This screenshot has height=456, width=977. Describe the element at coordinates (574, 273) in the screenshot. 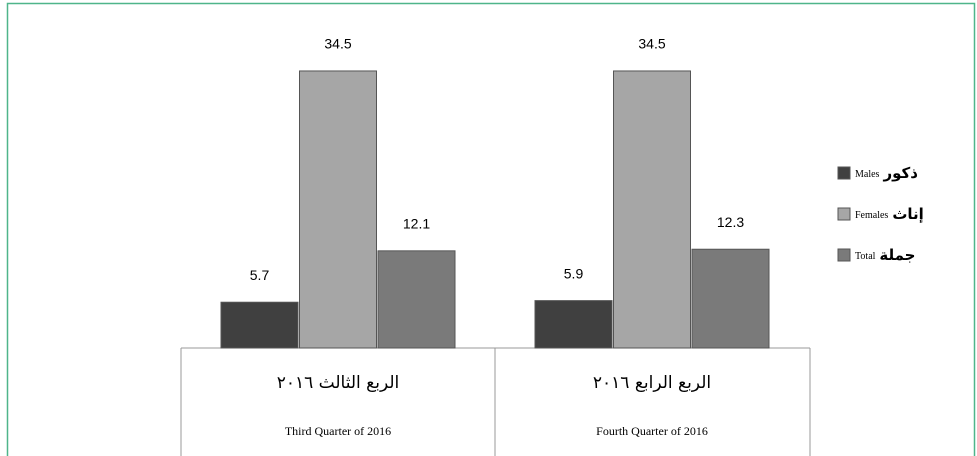

I see `value-label: 5.9` at that location.